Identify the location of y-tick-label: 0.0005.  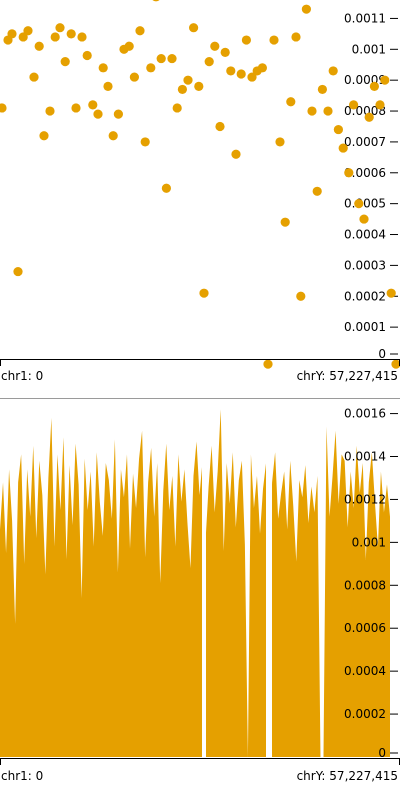
(365, 204).